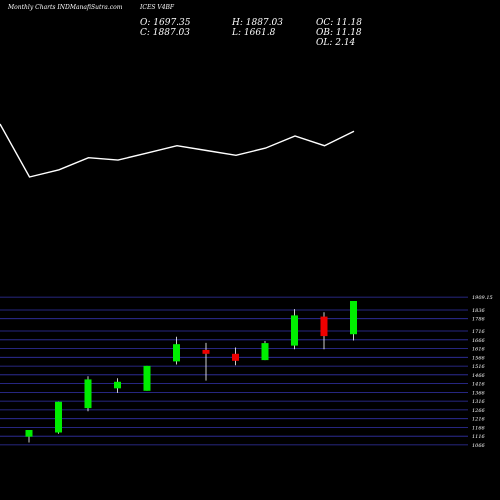 The width and height of the screenshot is (500, 500). I want to click on series-line, so click(177, 150).